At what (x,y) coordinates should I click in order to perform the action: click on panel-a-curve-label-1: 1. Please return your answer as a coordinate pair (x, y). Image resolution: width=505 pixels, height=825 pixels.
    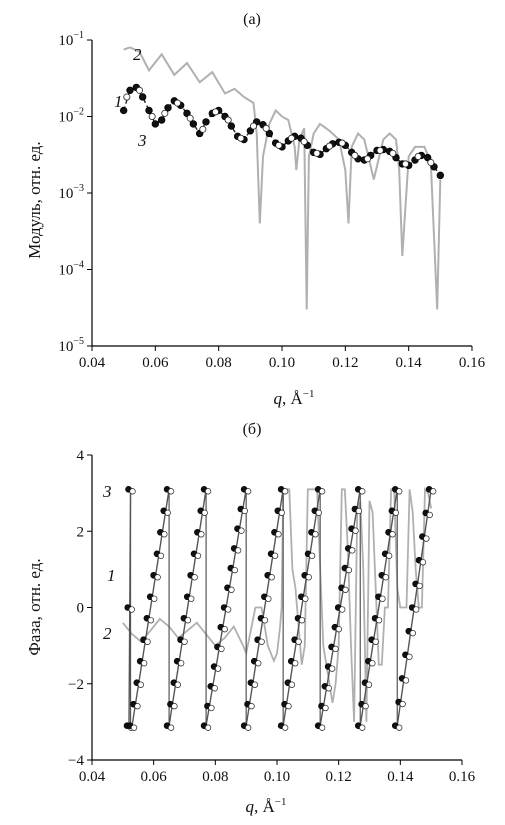
    Looking at the image, I should click on (118, 101).